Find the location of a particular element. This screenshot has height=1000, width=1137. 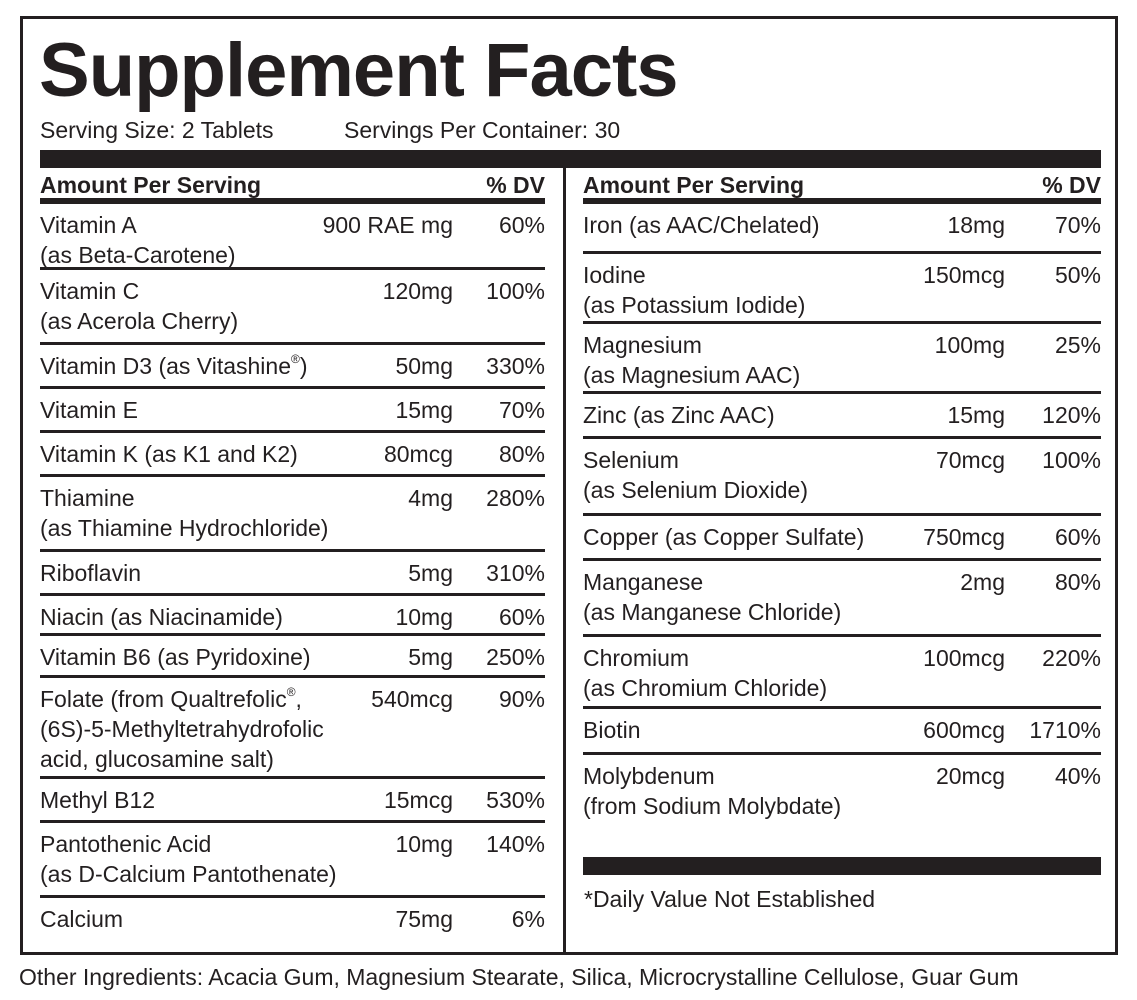

nutrient-amount: 20mcg is located at coordinates (970, 776).